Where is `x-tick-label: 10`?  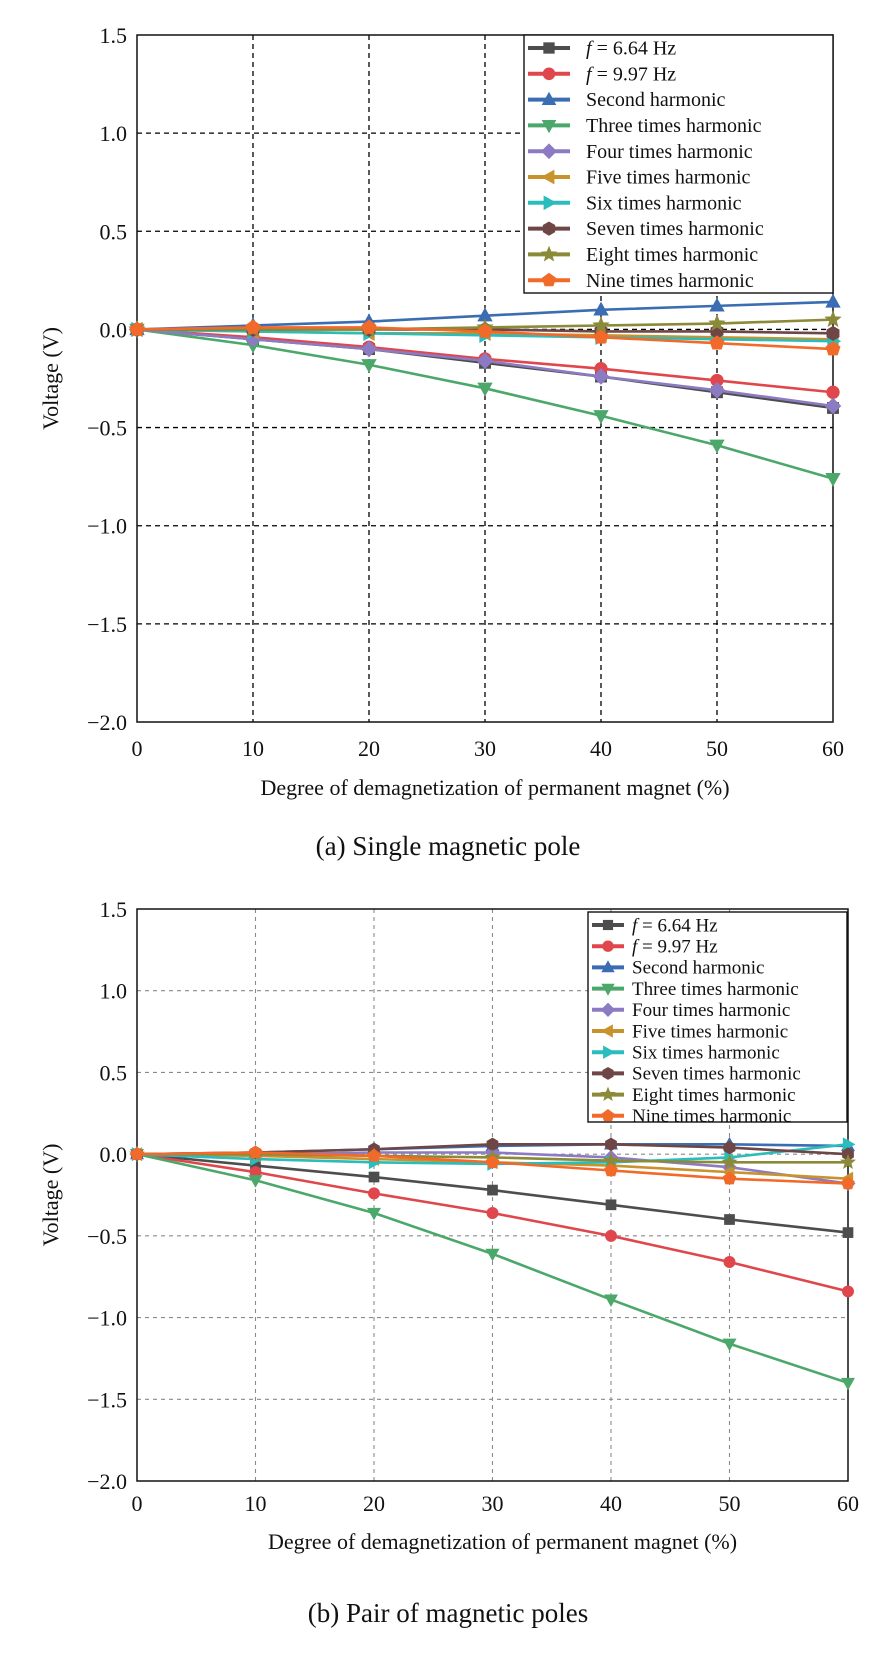
x-tick-label: 10 is located at coordinates (256, 1503).